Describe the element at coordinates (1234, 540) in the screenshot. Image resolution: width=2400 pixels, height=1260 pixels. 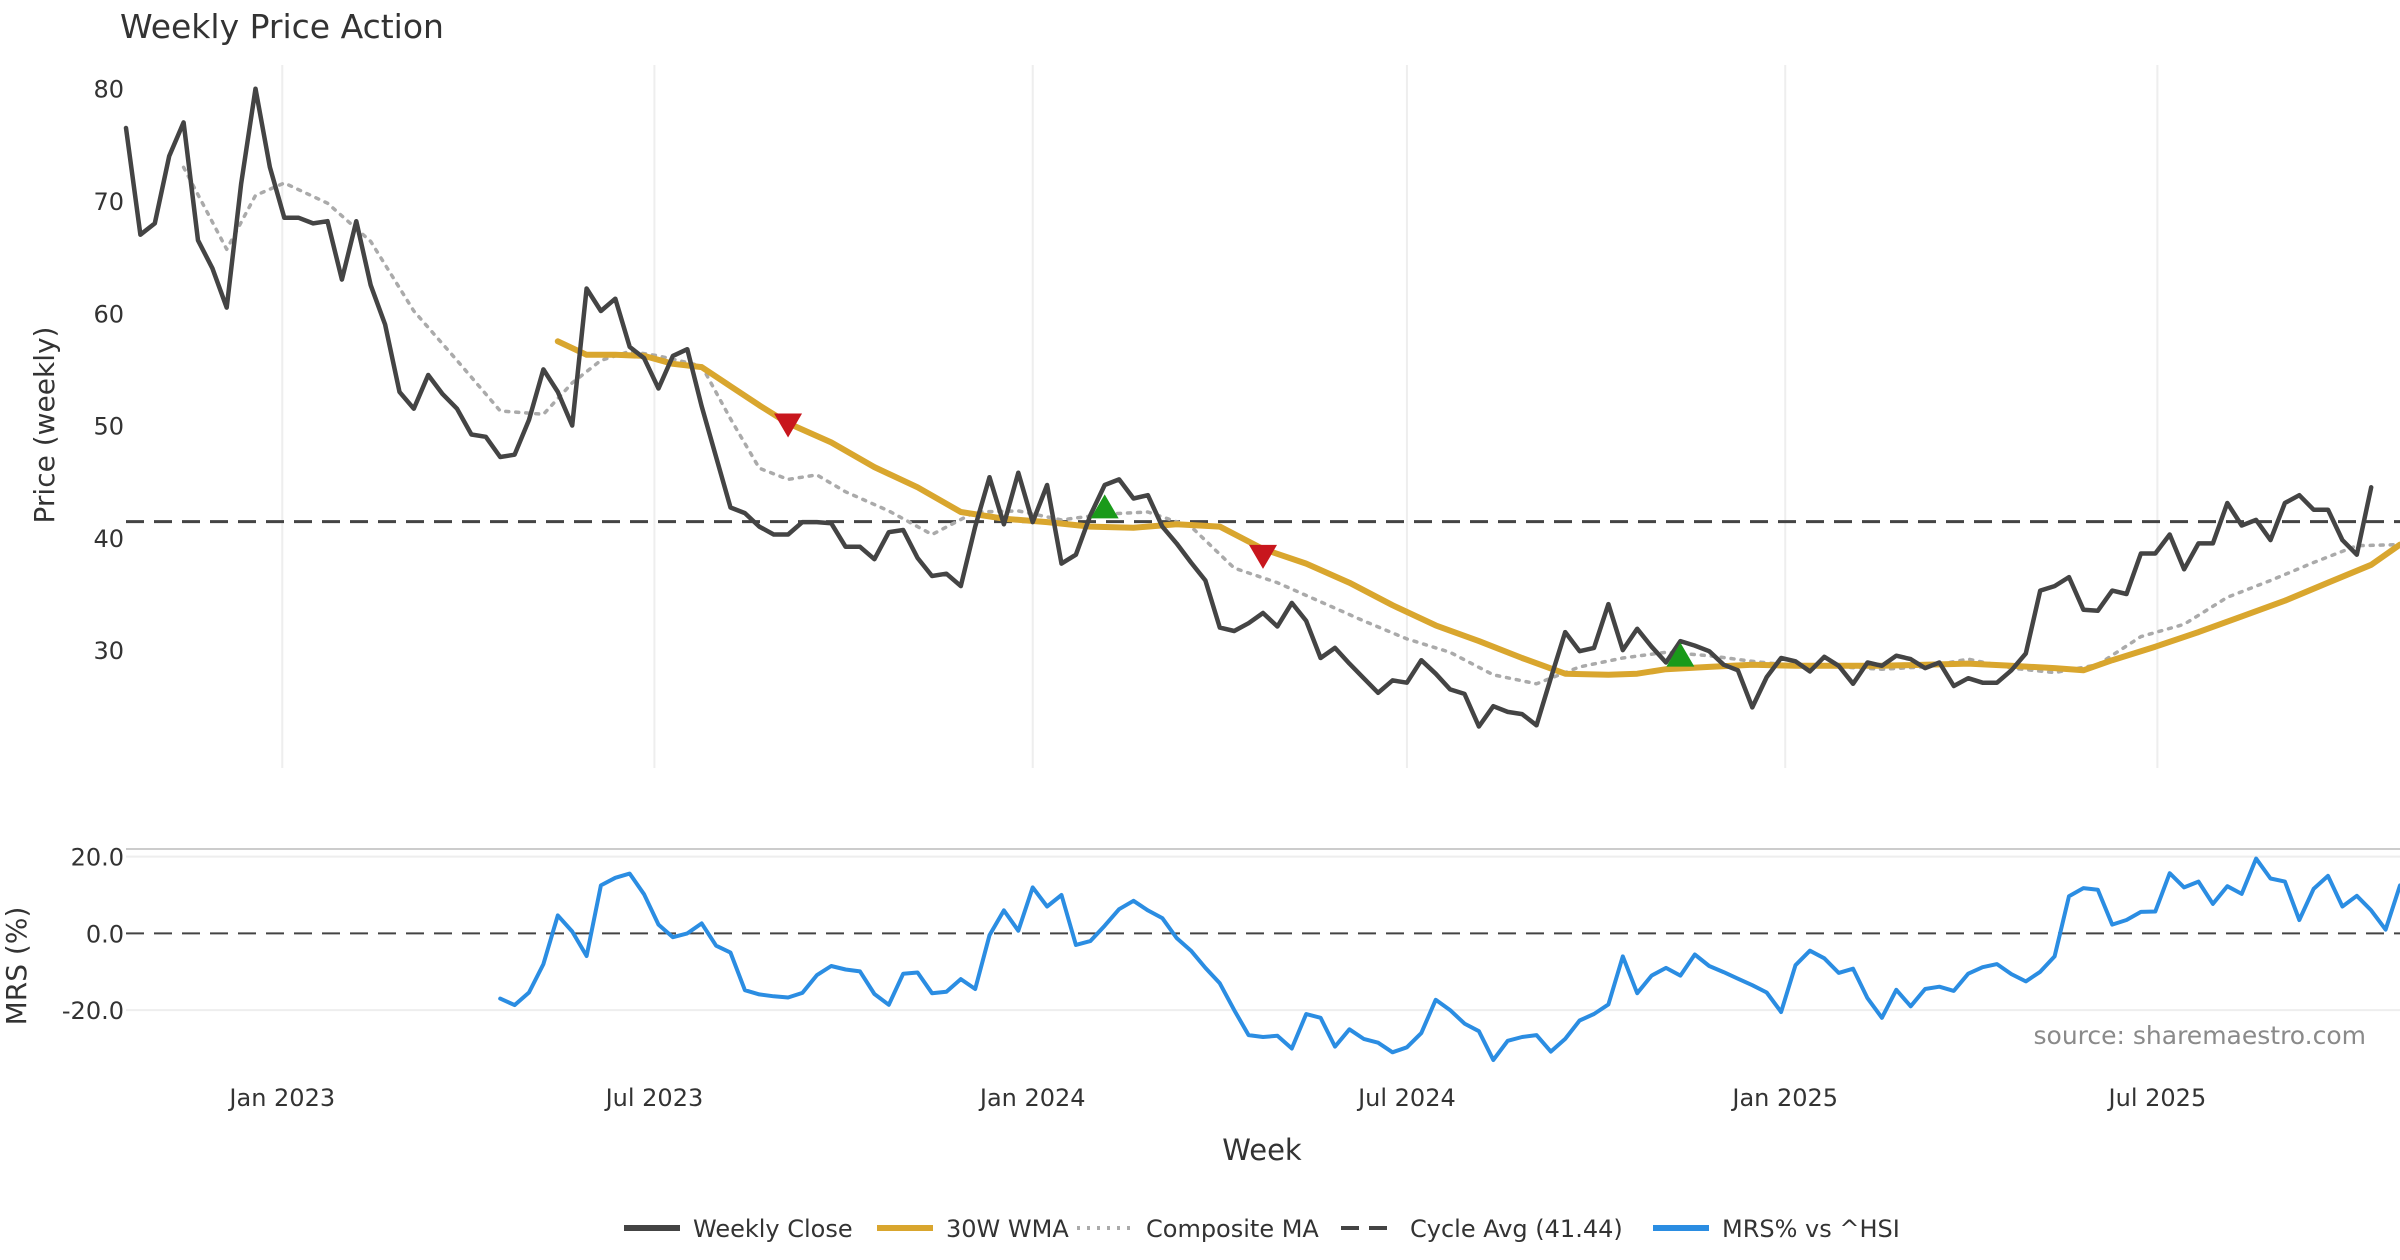
I see `signal-markers` at that location.